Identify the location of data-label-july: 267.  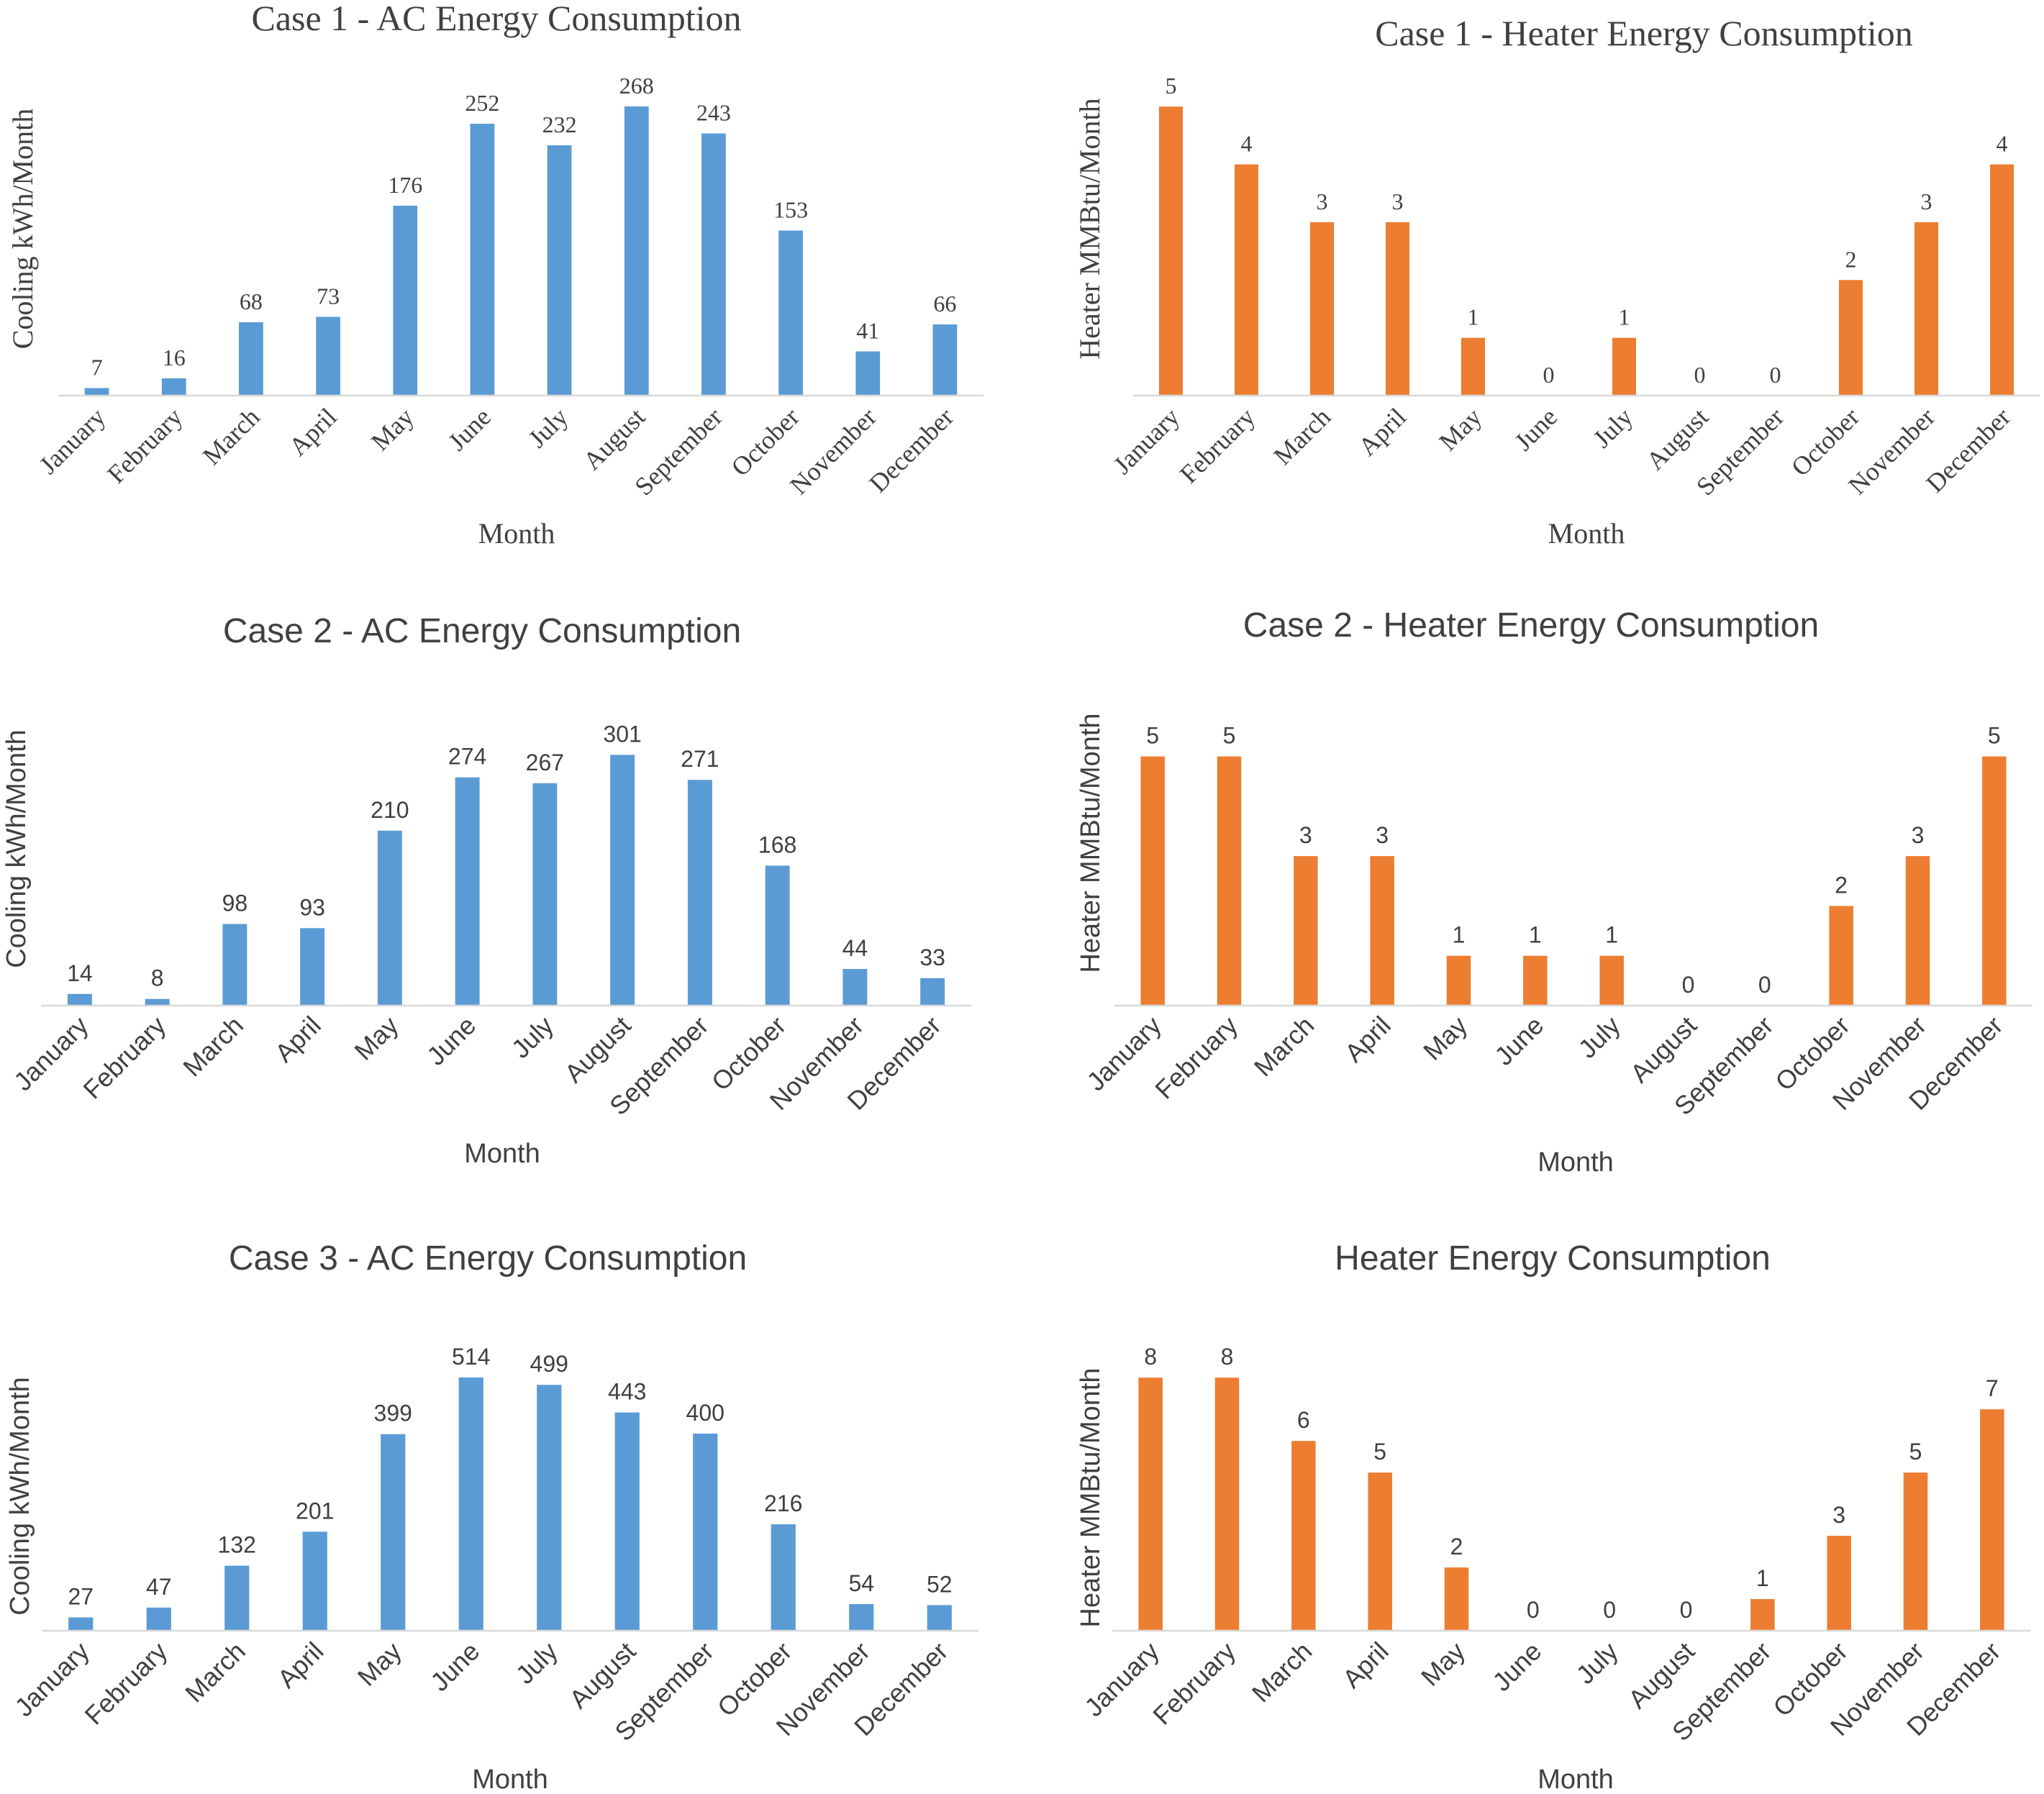
(545, 762).